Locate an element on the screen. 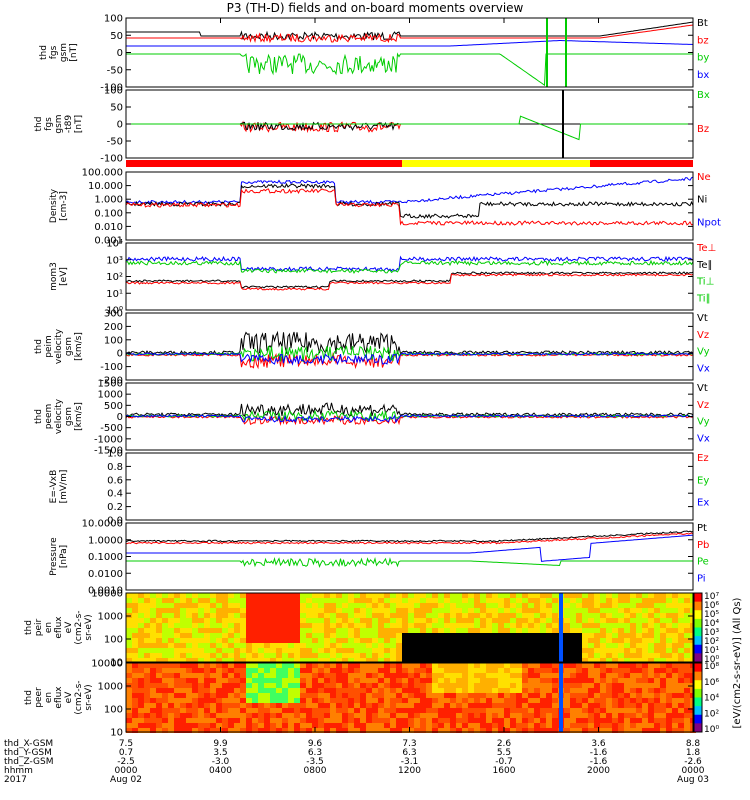  y-axis-label-line: gsm is located at coordinates (59, 123).